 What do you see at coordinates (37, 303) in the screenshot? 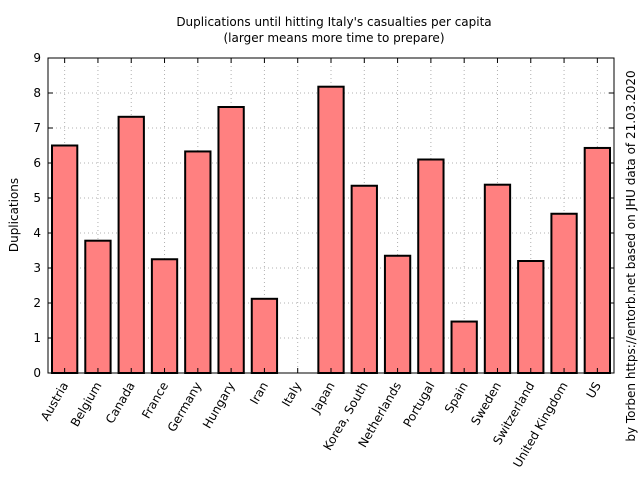
I see `y-tick-label: 2` at bounding box center [37, 303].